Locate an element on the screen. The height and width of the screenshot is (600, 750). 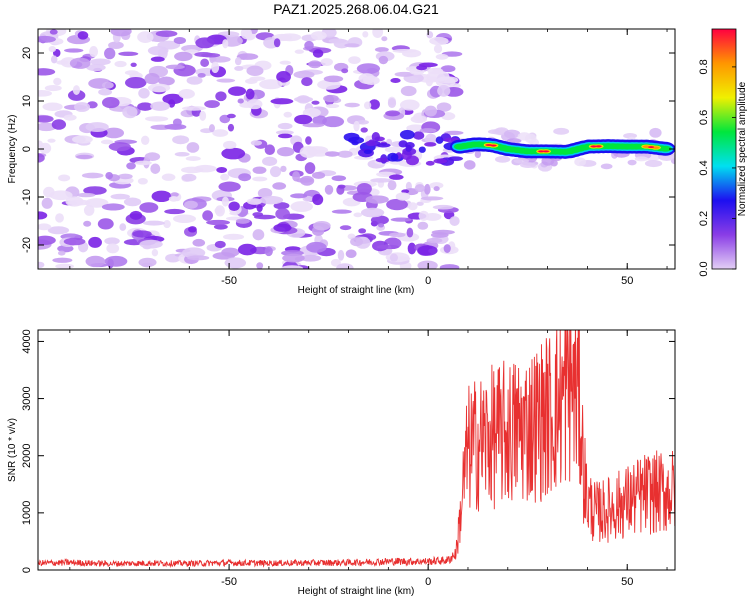
colorbar-gradient is located at coordinates (724, 149).